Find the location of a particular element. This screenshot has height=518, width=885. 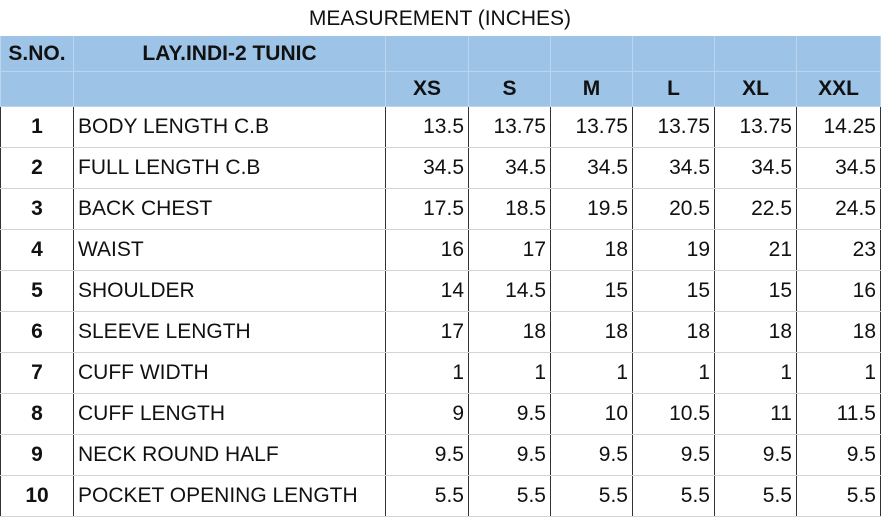

measure-value: 11 is located at coordinates (755, 414).